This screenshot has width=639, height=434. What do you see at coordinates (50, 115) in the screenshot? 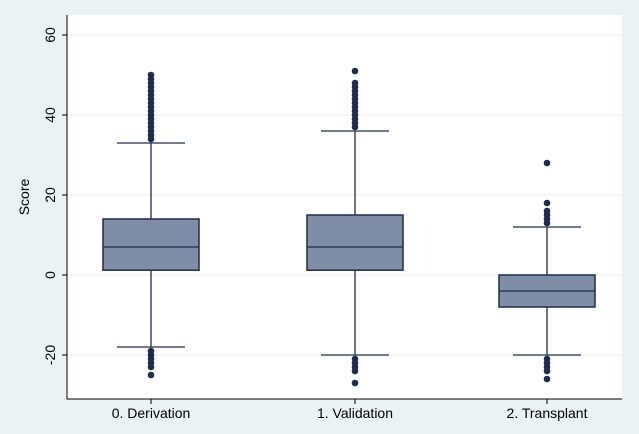
I see `y-tick-label: 40` at bounding box center [50, 115].